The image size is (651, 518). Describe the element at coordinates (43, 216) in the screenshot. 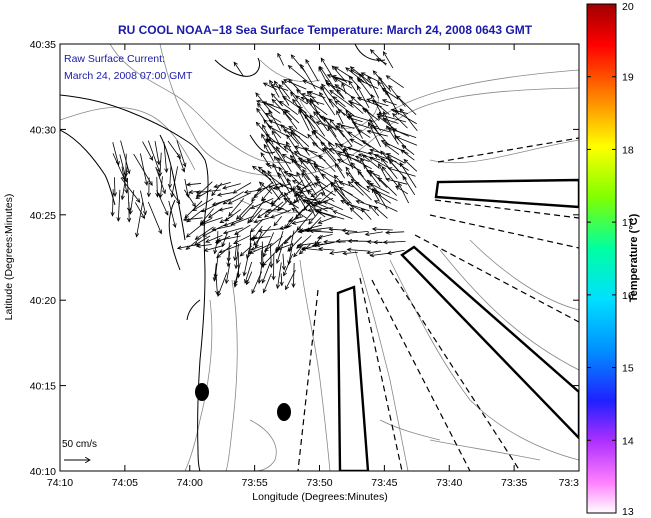

I see `y-tick-label: 40:25` at that location.